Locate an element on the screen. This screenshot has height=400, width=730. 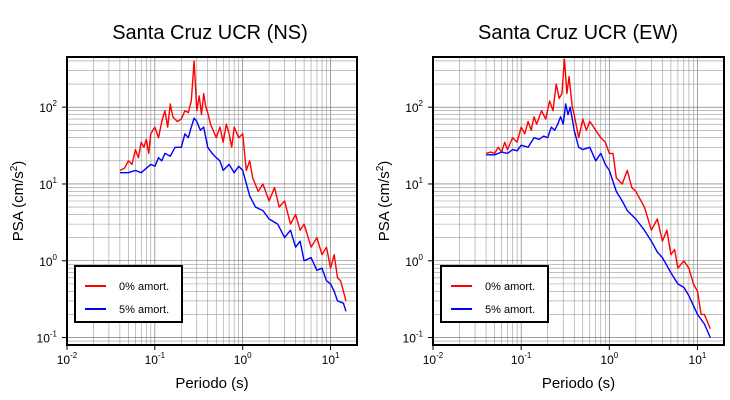
chart-title: Santa Cruz UCR (EW) is located at coordinates (578, 33).